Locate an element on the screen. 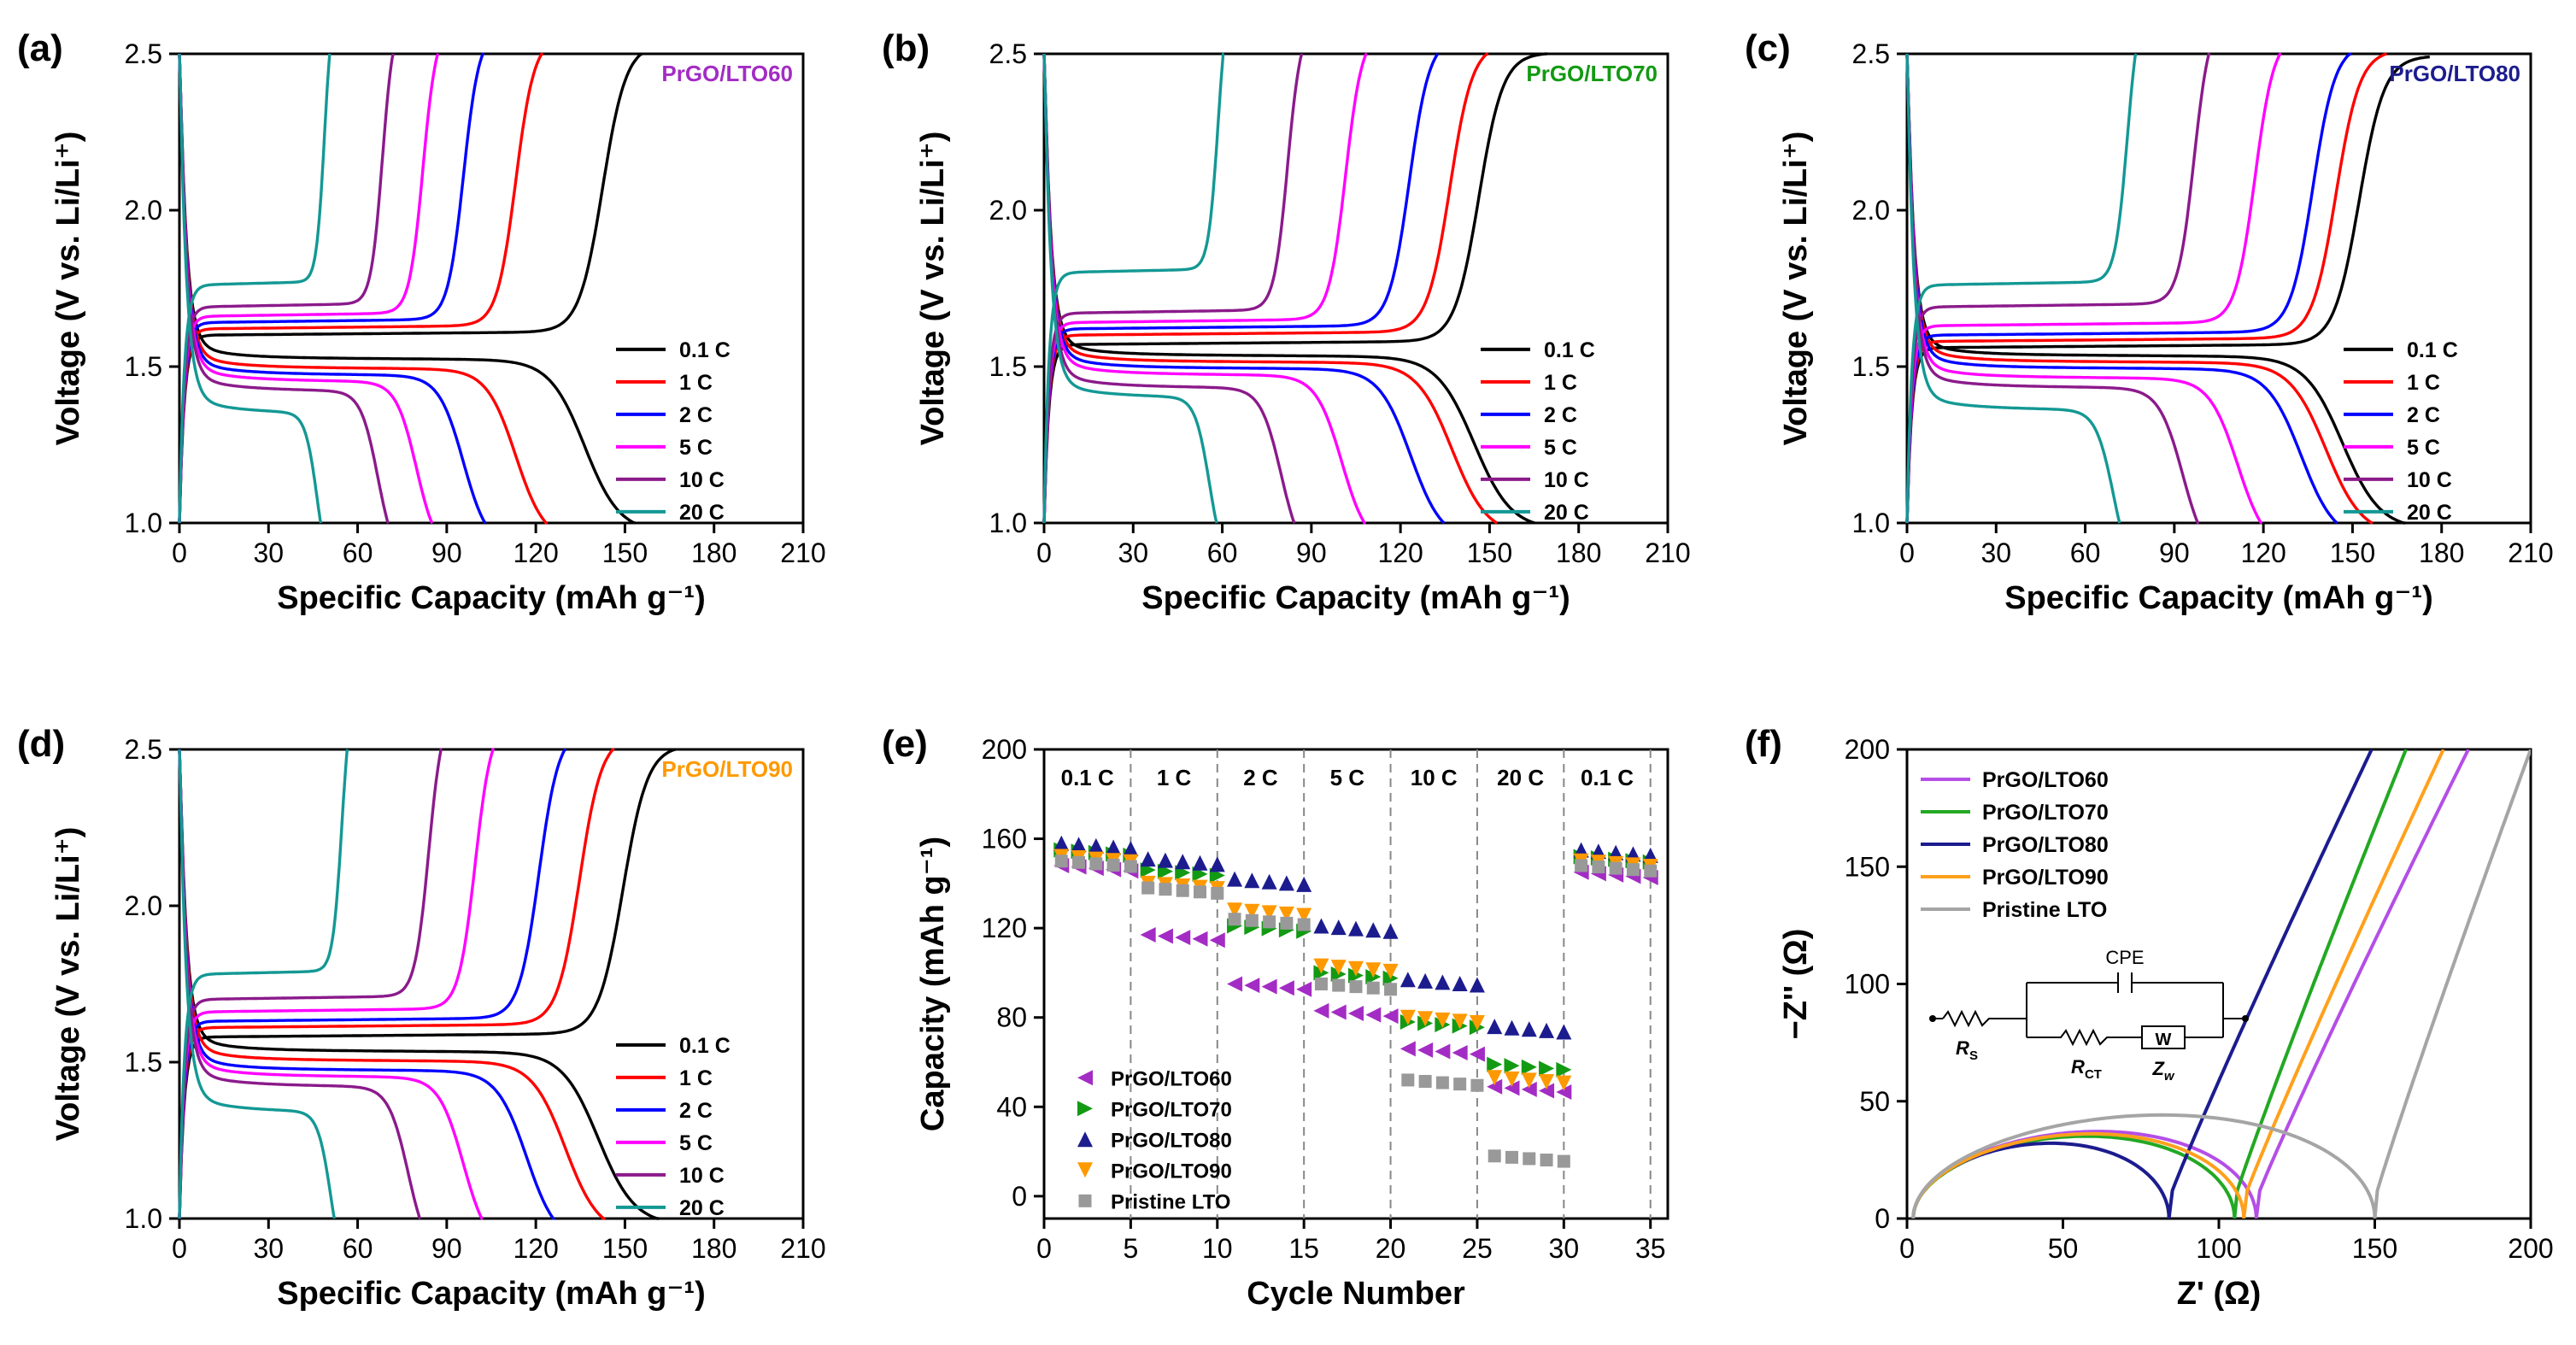  y-tick-label: 0 is located at coordinates (1882, 1219).